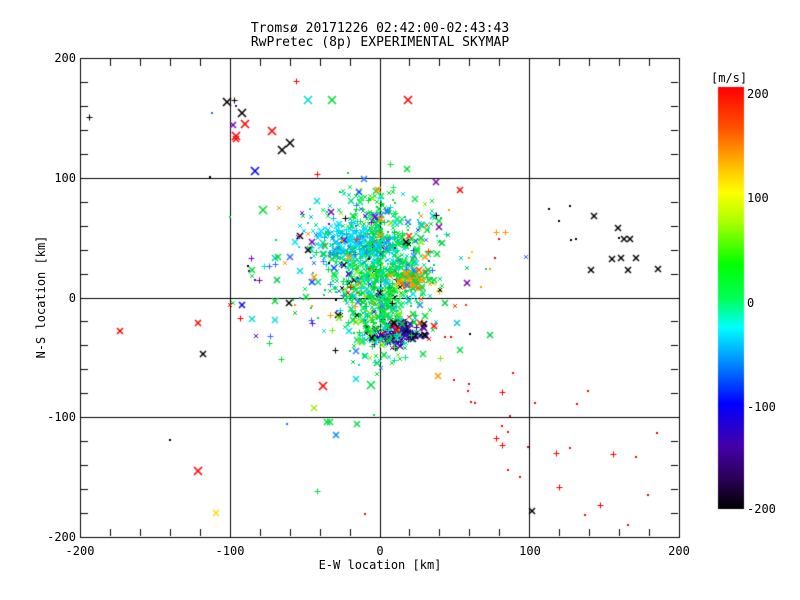 The width and height of the screenshot is (800, 600). What do you see at coordinates (761, 407) in the screenshot?
I see `colorbar-tick-label: -100` at bounding box center [761, 407].